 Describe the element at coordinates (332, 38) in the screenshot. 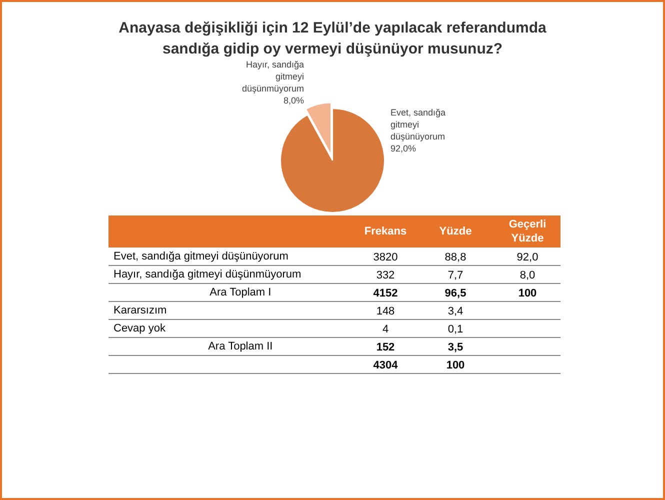

I see `chart-title: Anayasa değişikliği için 12 Eylül’de yapılacak referandumda sandığa gidip oy vermeyi düşünüyor musunuz?` at that location.